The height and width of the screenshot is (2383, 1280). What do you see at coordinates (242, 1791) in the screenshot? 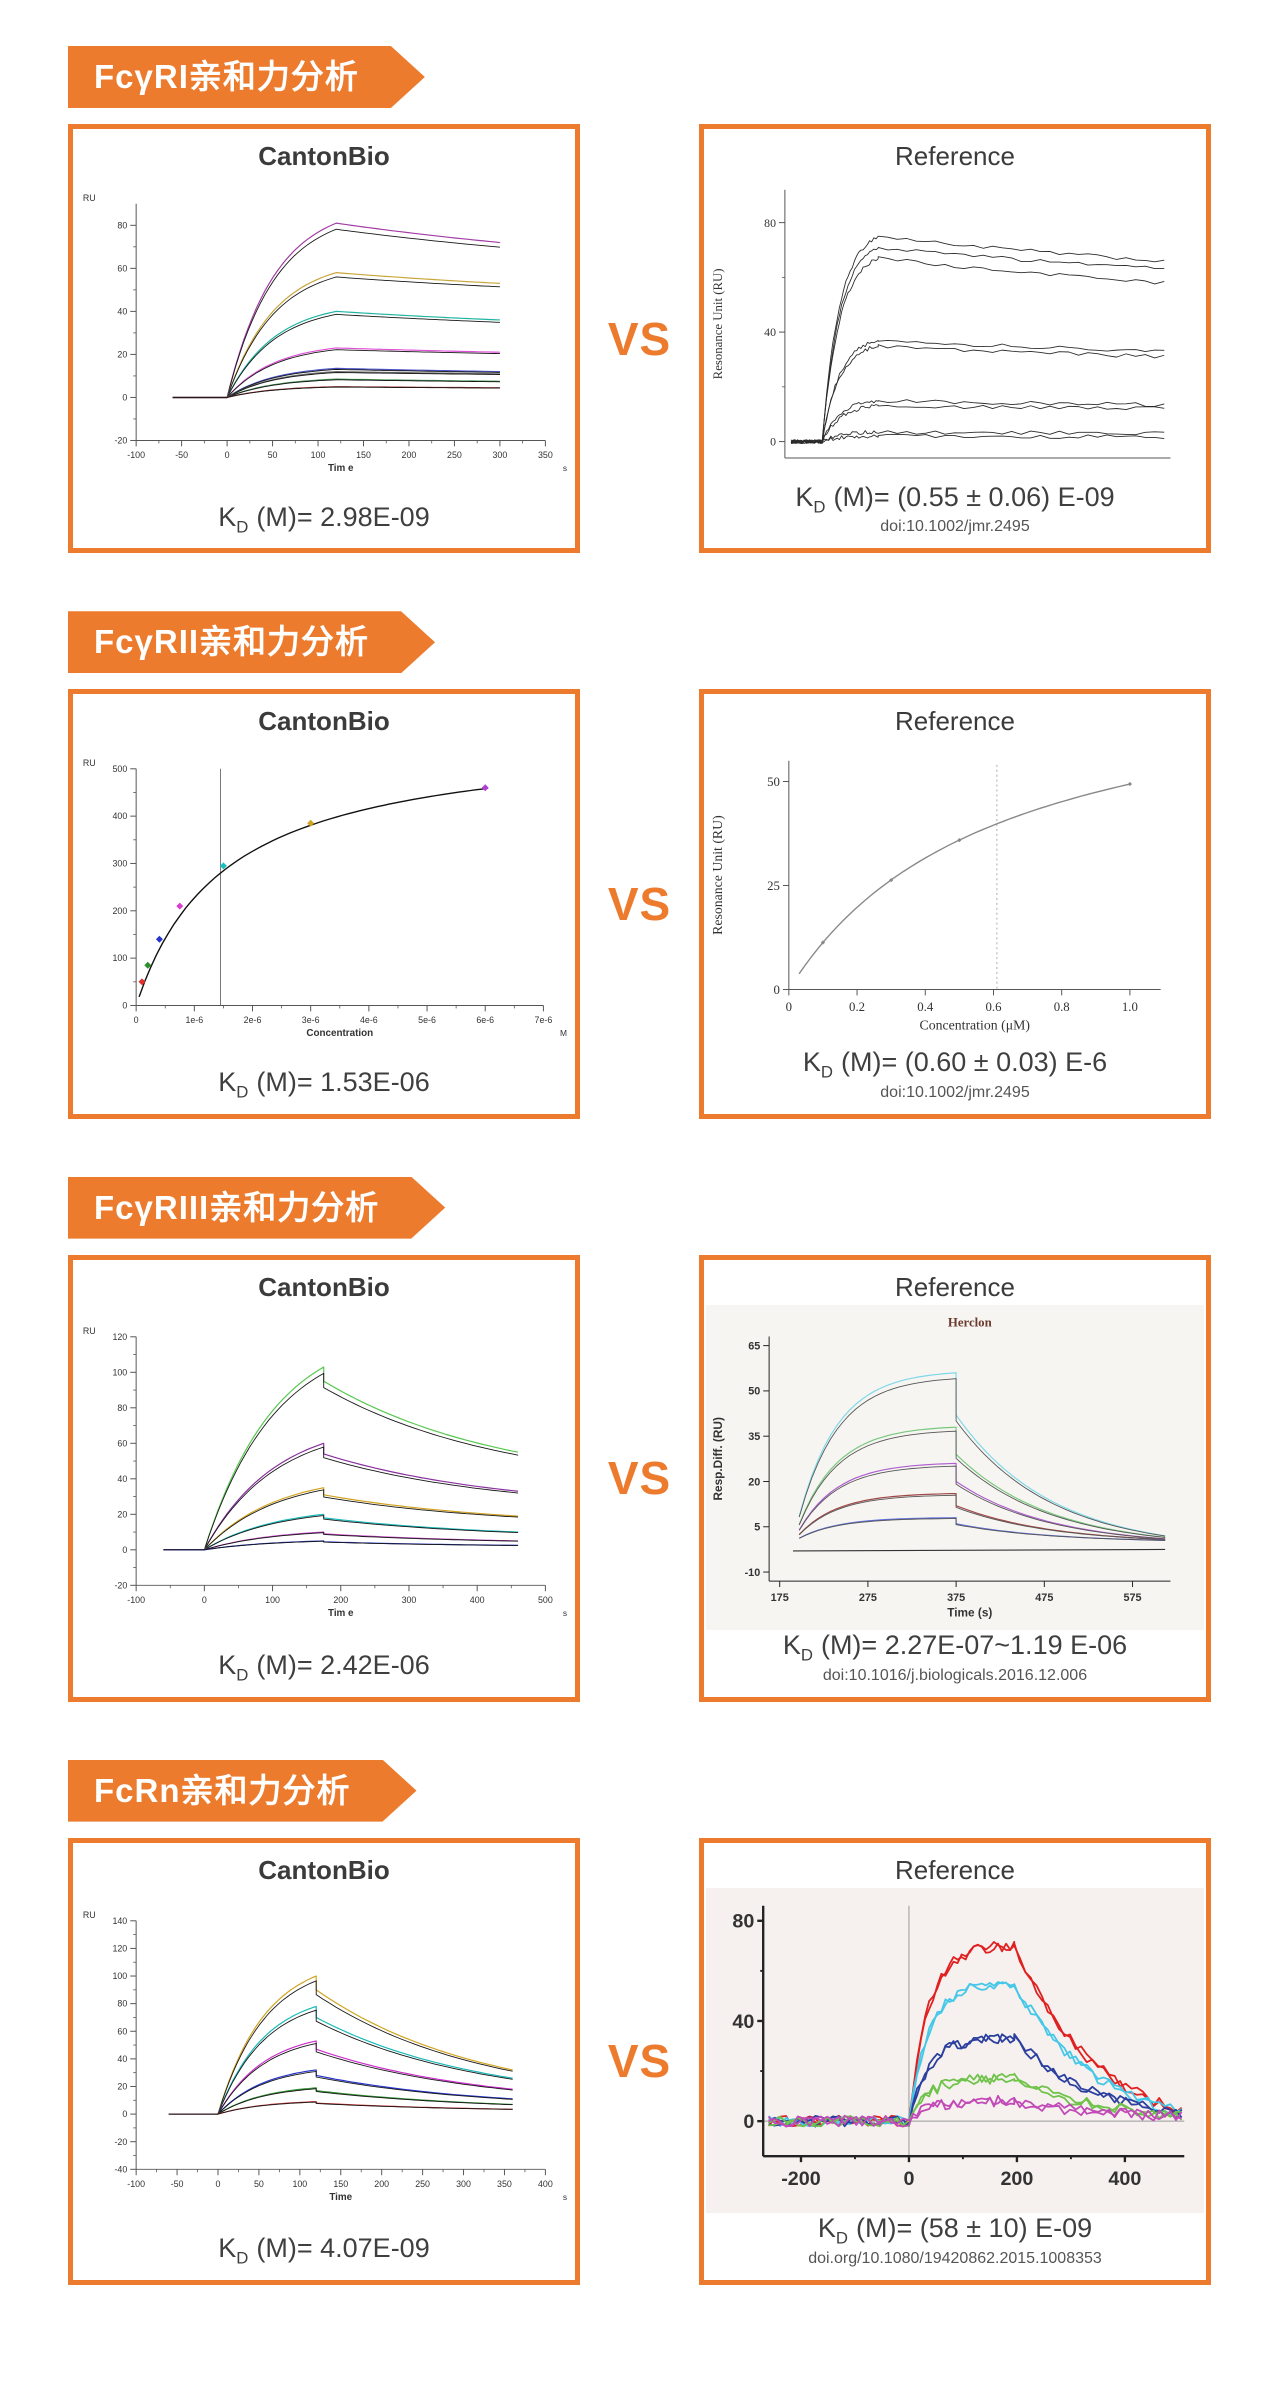
I see `section-banner: FcRn亲和力分析` at bounding box center [242, 1791].